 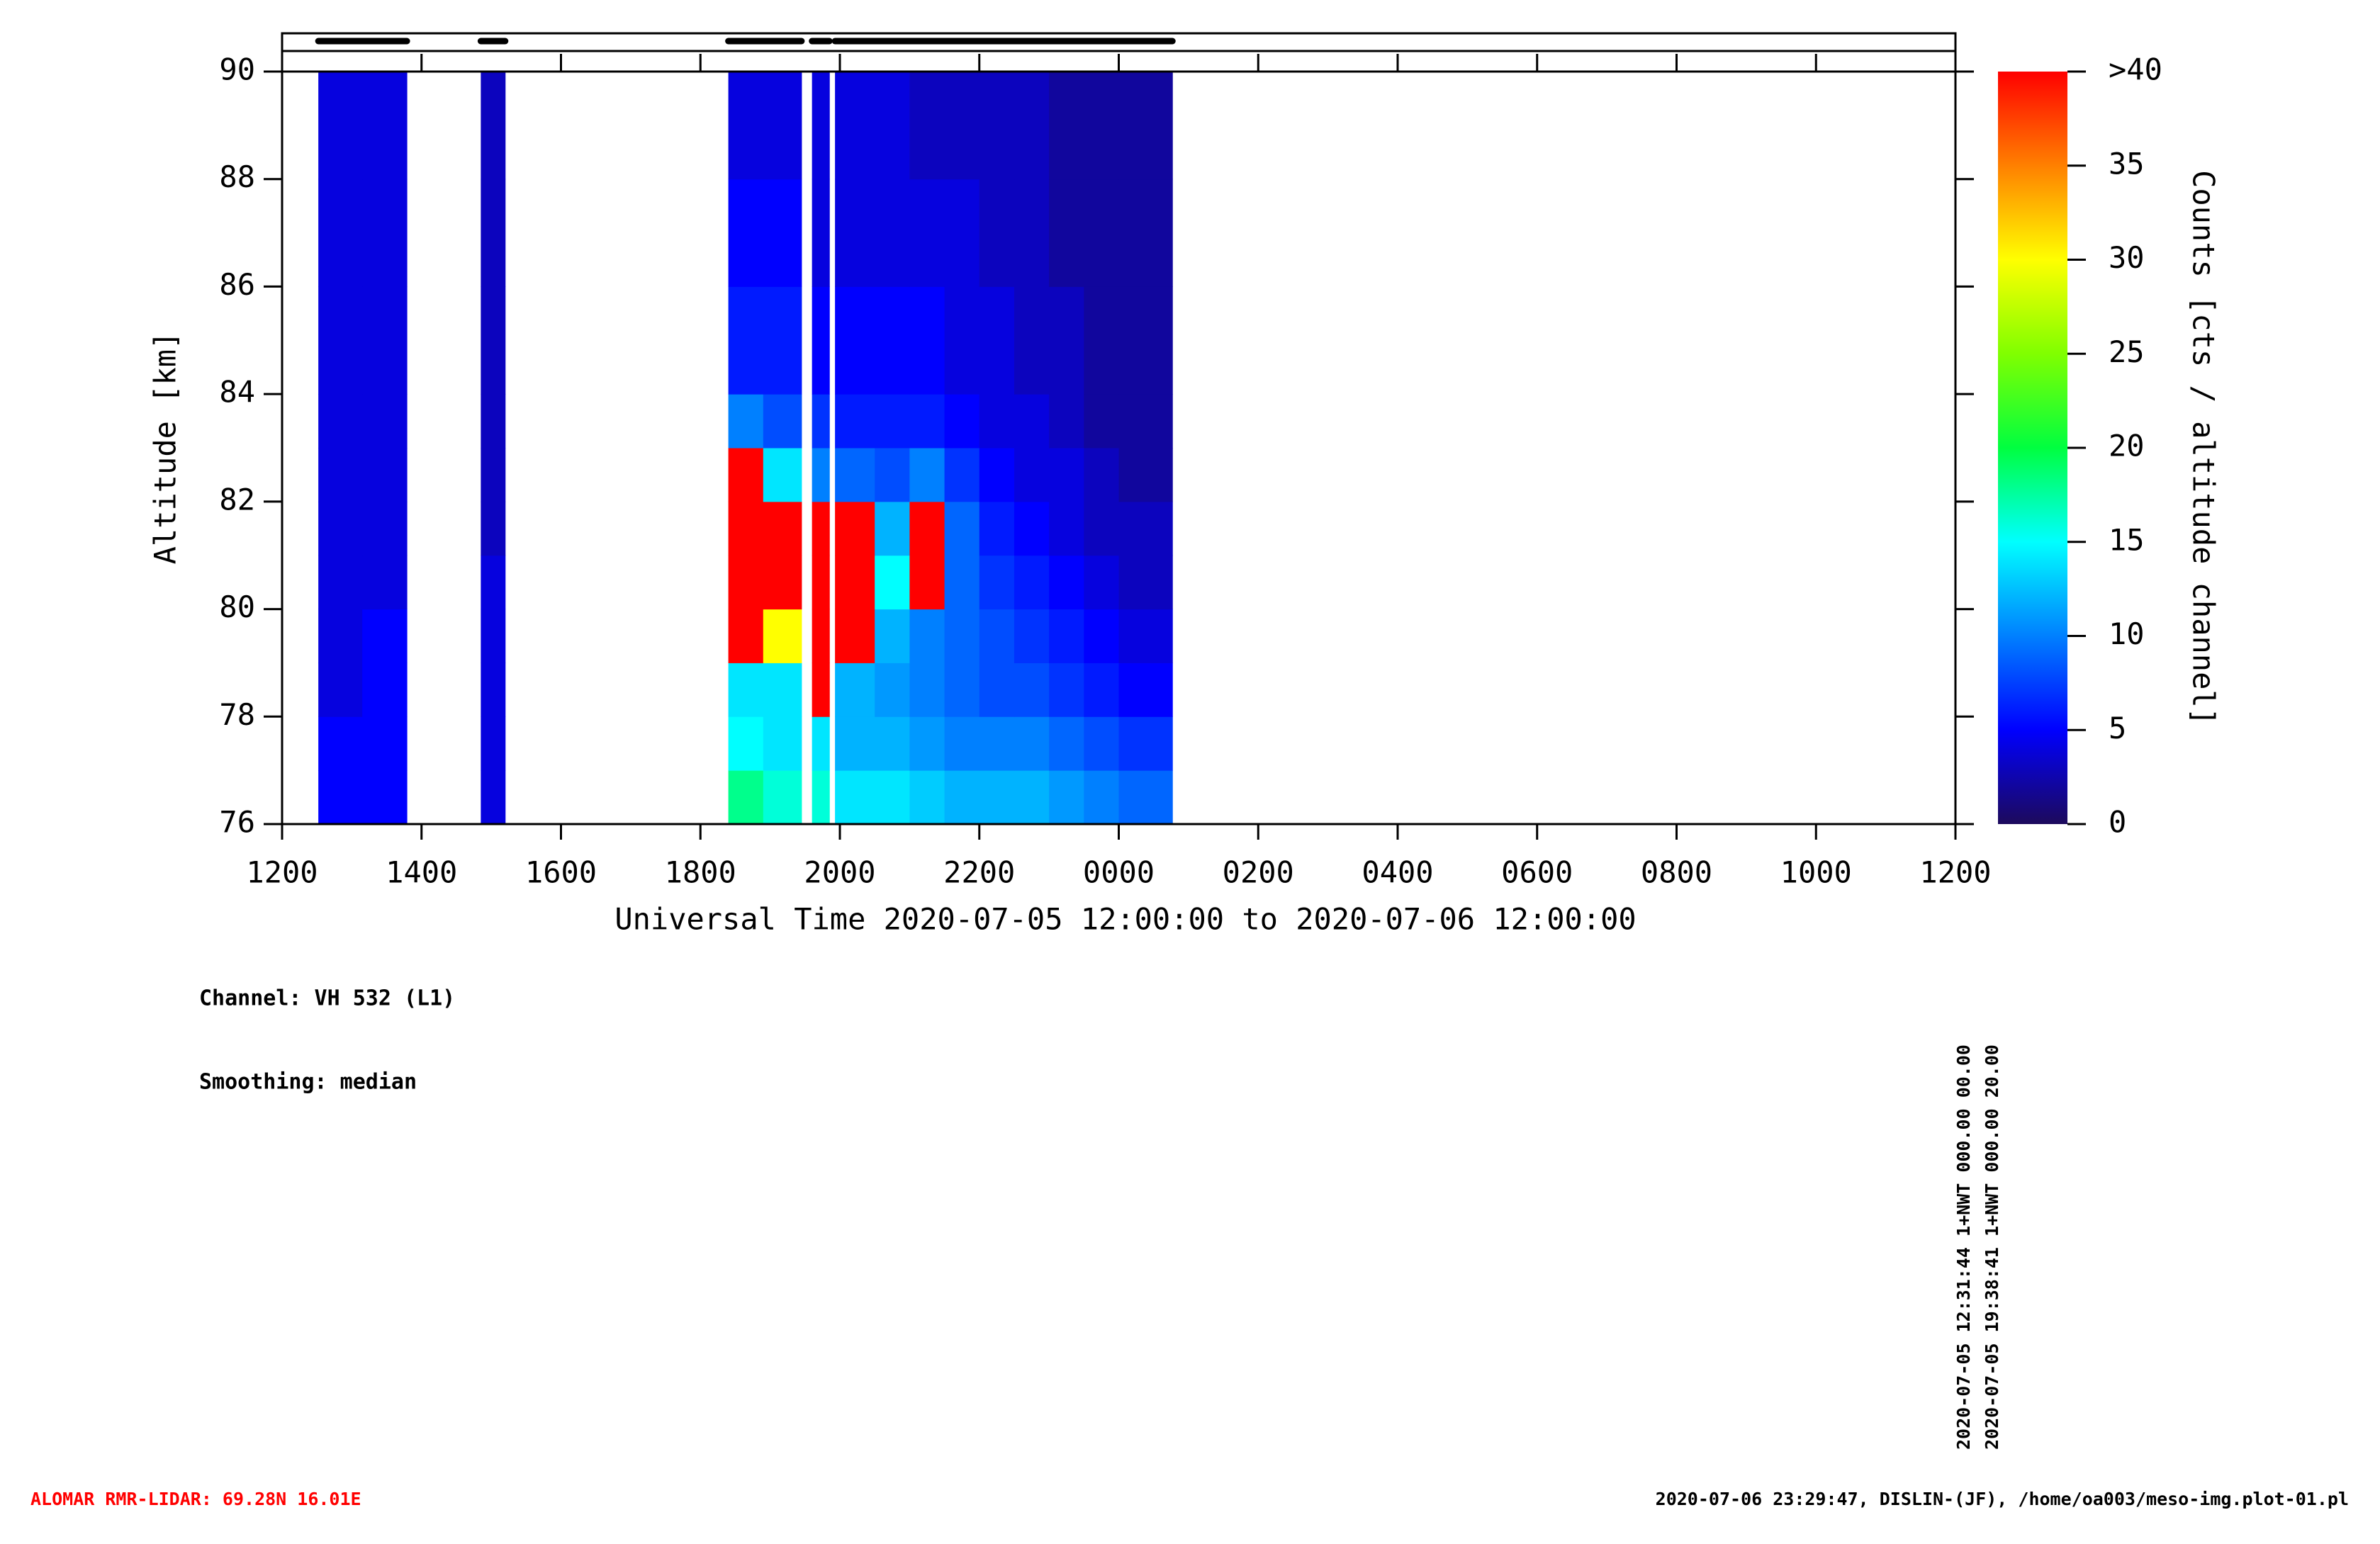 I want to click on x-tick-label: 1200, so click(x=1955, y=872).